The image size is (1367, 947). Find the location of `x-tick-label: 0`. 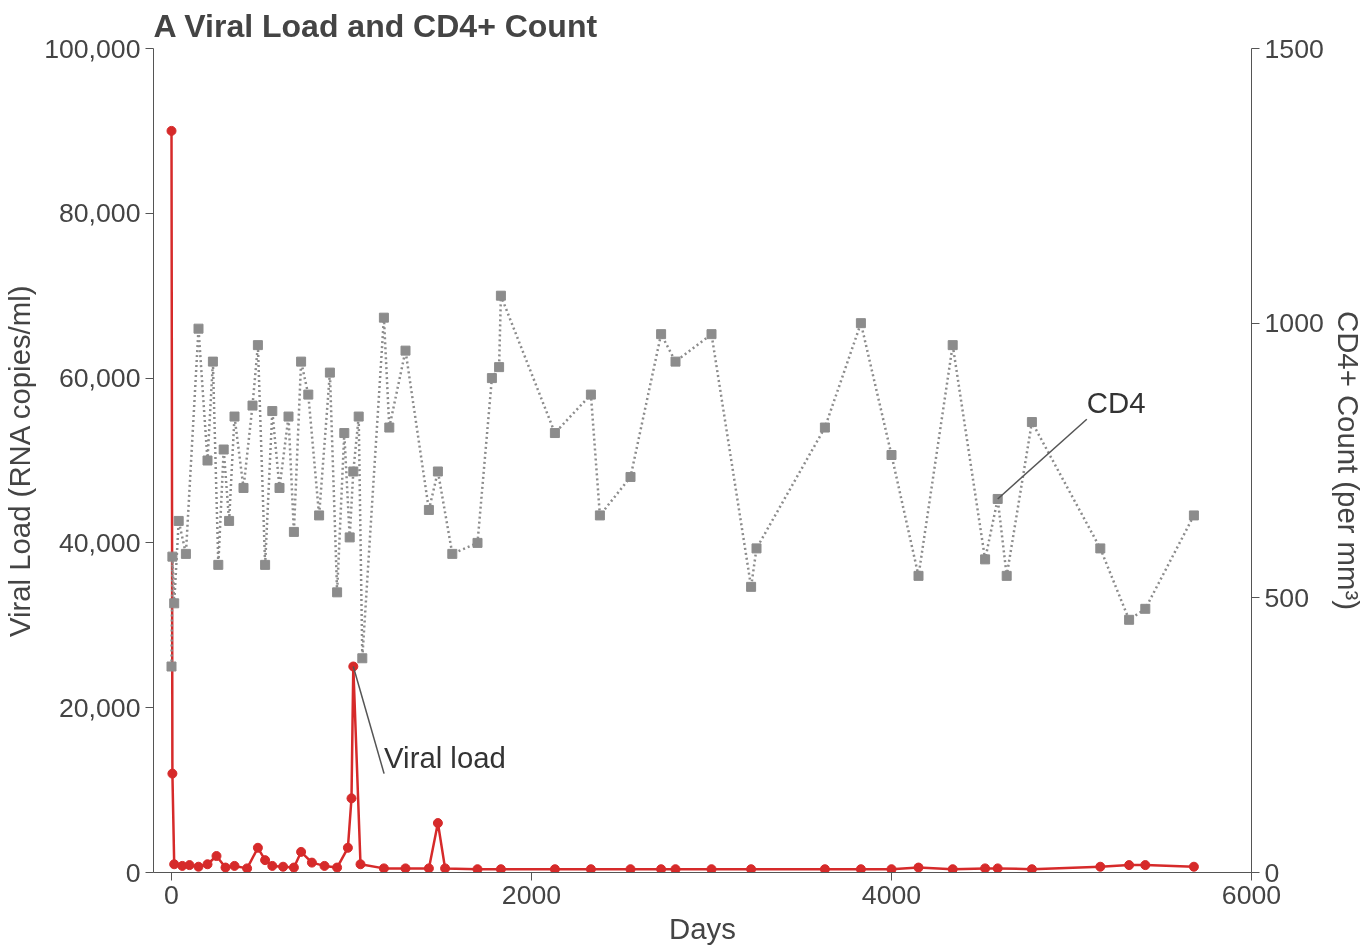

x-tick-label: 0 is located at coordinates (171, 894).